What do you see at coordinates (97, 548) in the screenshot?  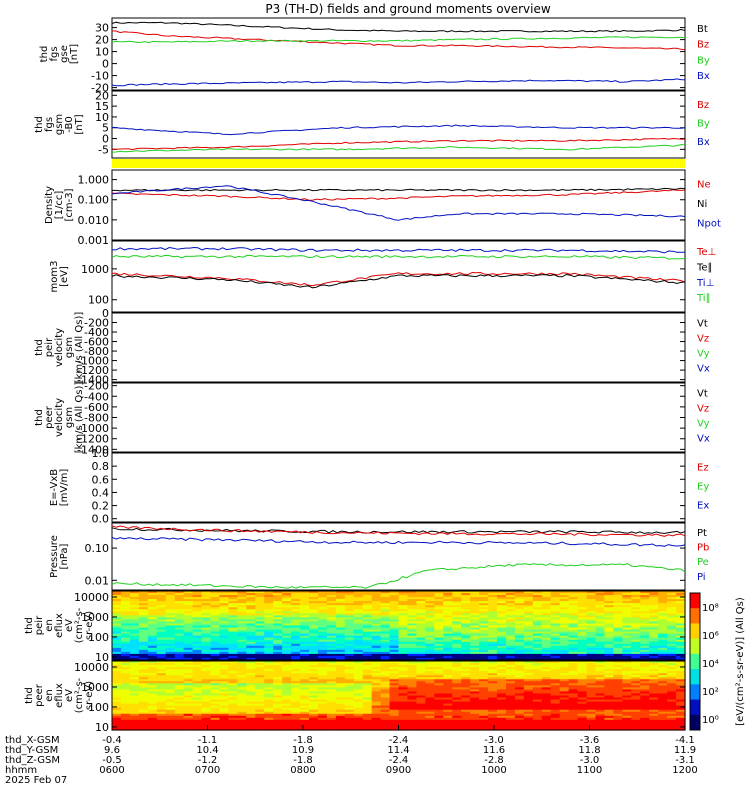 I see `y-tick-label: 0.10` at bounding box center [97, 548].